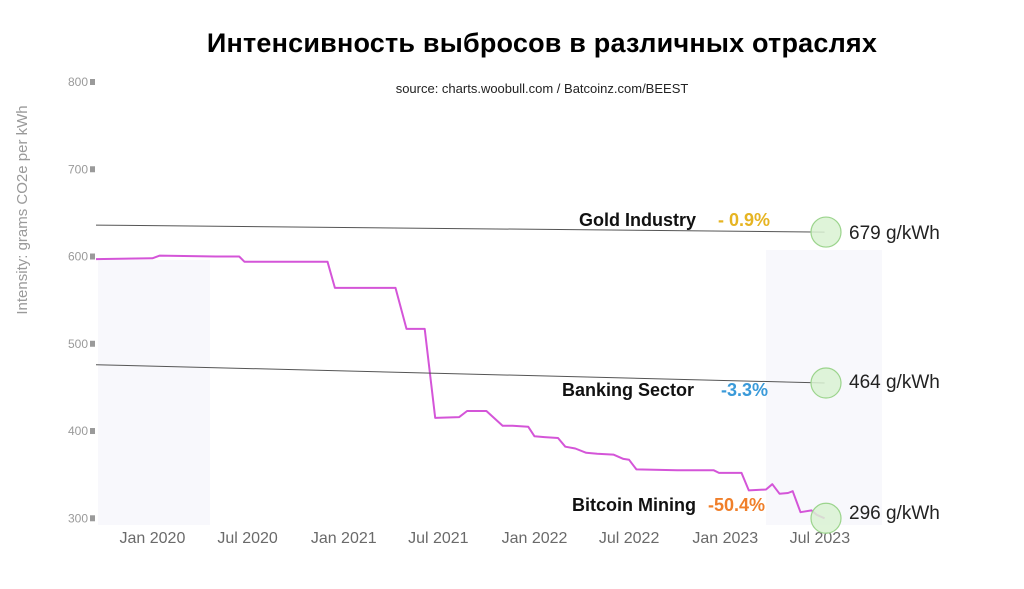  Describe the element at coordinates (78, 431) in the screenshot. I see `y-tick-label: 400` at that location.